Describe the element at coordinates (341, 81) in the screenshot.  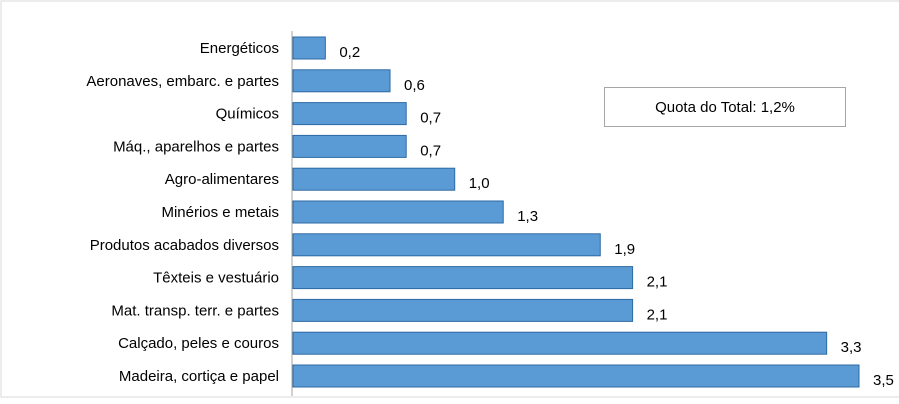
I see `bar-aeronaves-embarc-e-partes` at that location.